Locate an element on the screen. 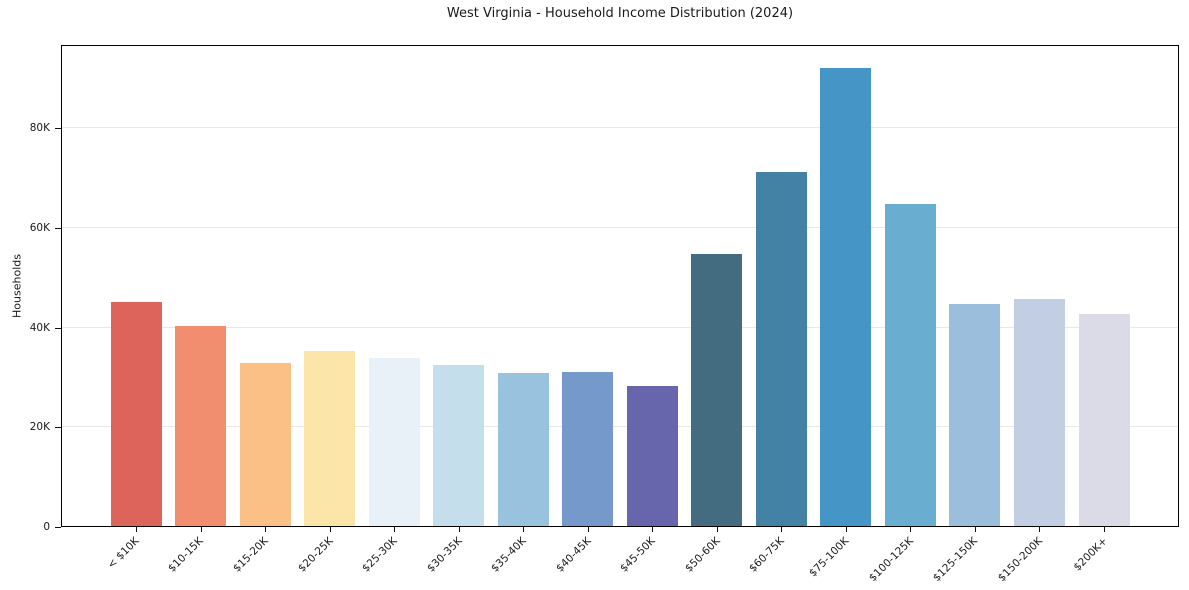 Image resolution: width=1189 pixels, height=590 pixels. x-tick-label-text: $100-125K is located at coordinates (891, 560).